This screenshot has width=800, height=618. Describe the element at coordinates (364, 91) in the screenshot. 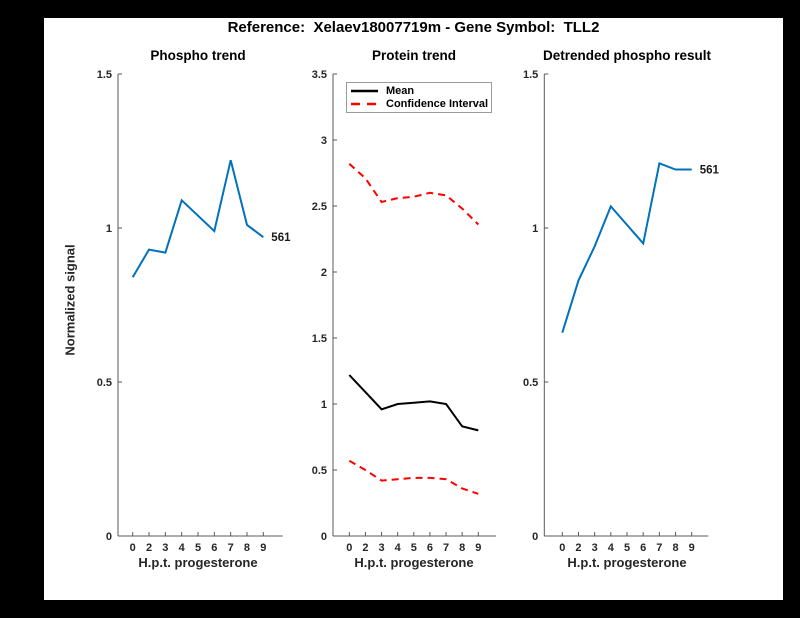

I see `mean-line-sample` at that location.